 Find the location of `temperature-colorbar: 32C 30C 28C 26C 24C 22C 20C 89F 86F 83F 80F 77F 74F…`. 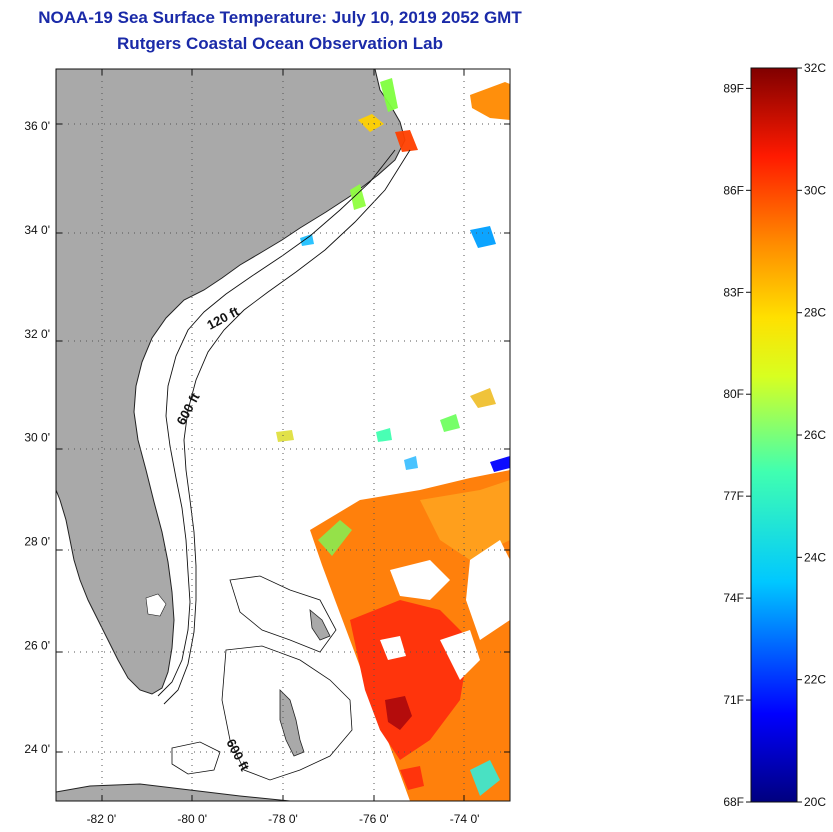

temperature-colorbar: 32C 30C 28C 26C 24C 22C 20C 89F 86F 83F 80F 77F 74F… is located at coordinates (774, 435).